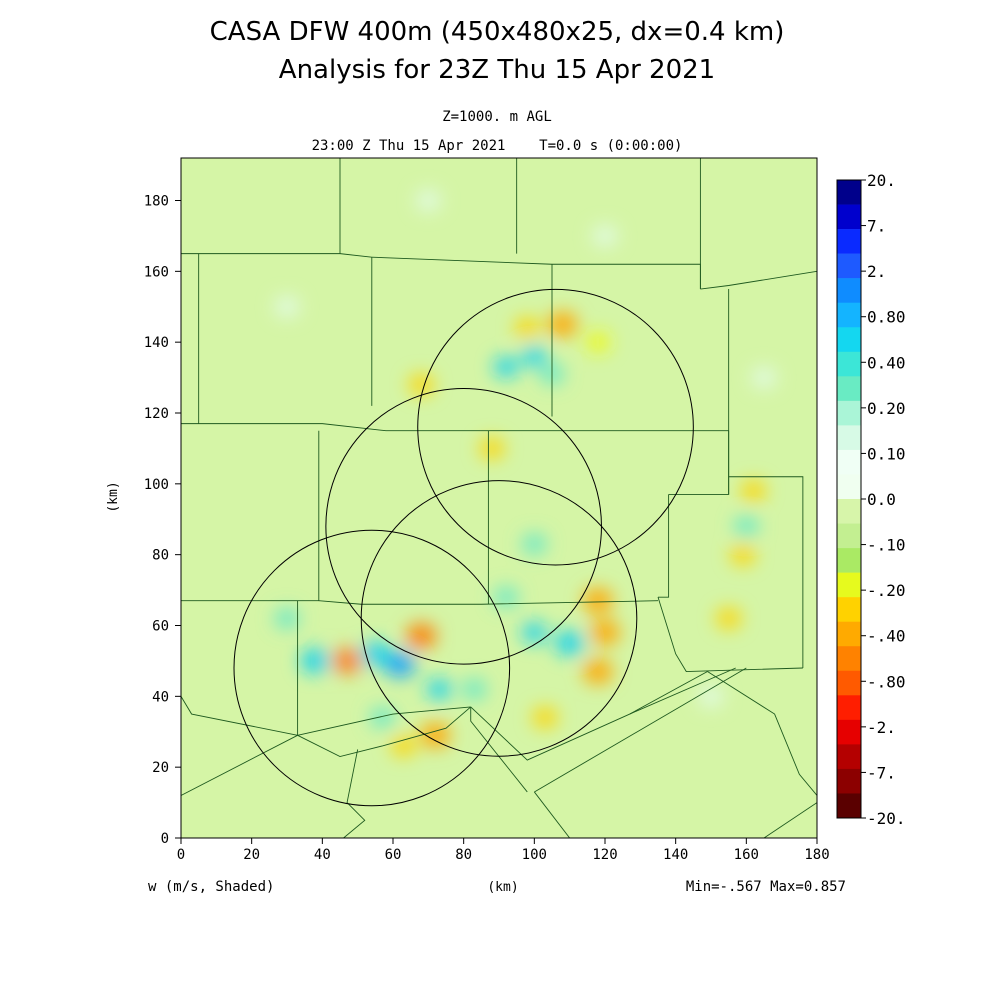 This screenshot has height=1000, width=1000. Describe the element at coordinates (251, 855) in the screenshot. I see `x-tick-label: 20` at that location.